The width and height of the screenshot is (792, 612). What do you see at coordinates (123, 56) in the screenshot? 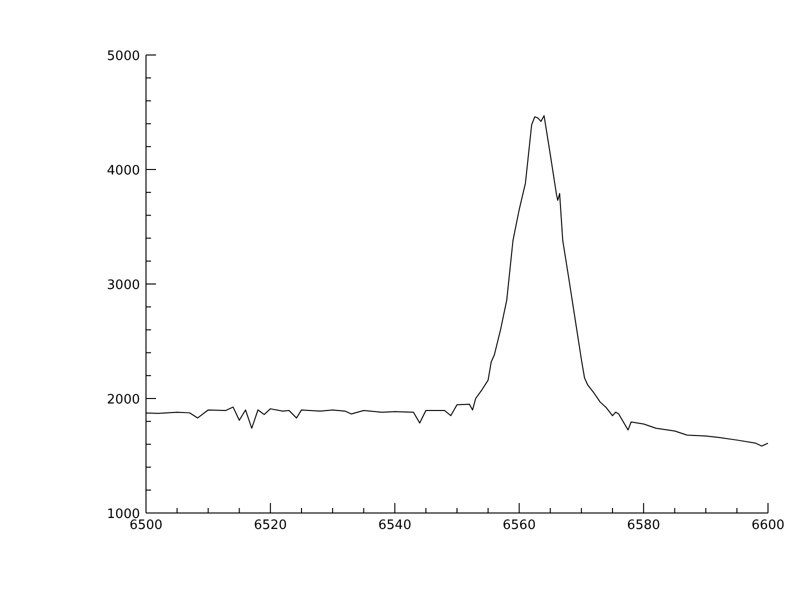
I see `y-tick-label: 5000` at bounding box center [123, 56].